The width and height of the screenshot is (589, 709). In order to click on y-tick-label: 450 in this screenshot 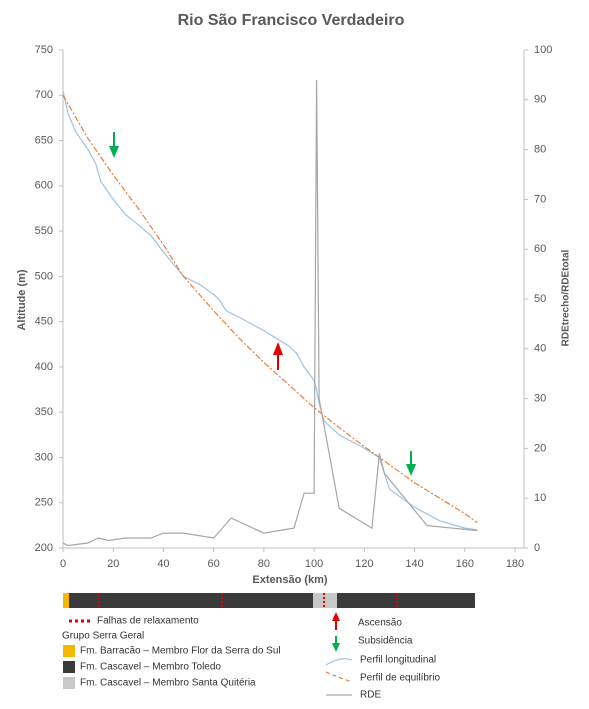, I will do `click(44, 322)`.